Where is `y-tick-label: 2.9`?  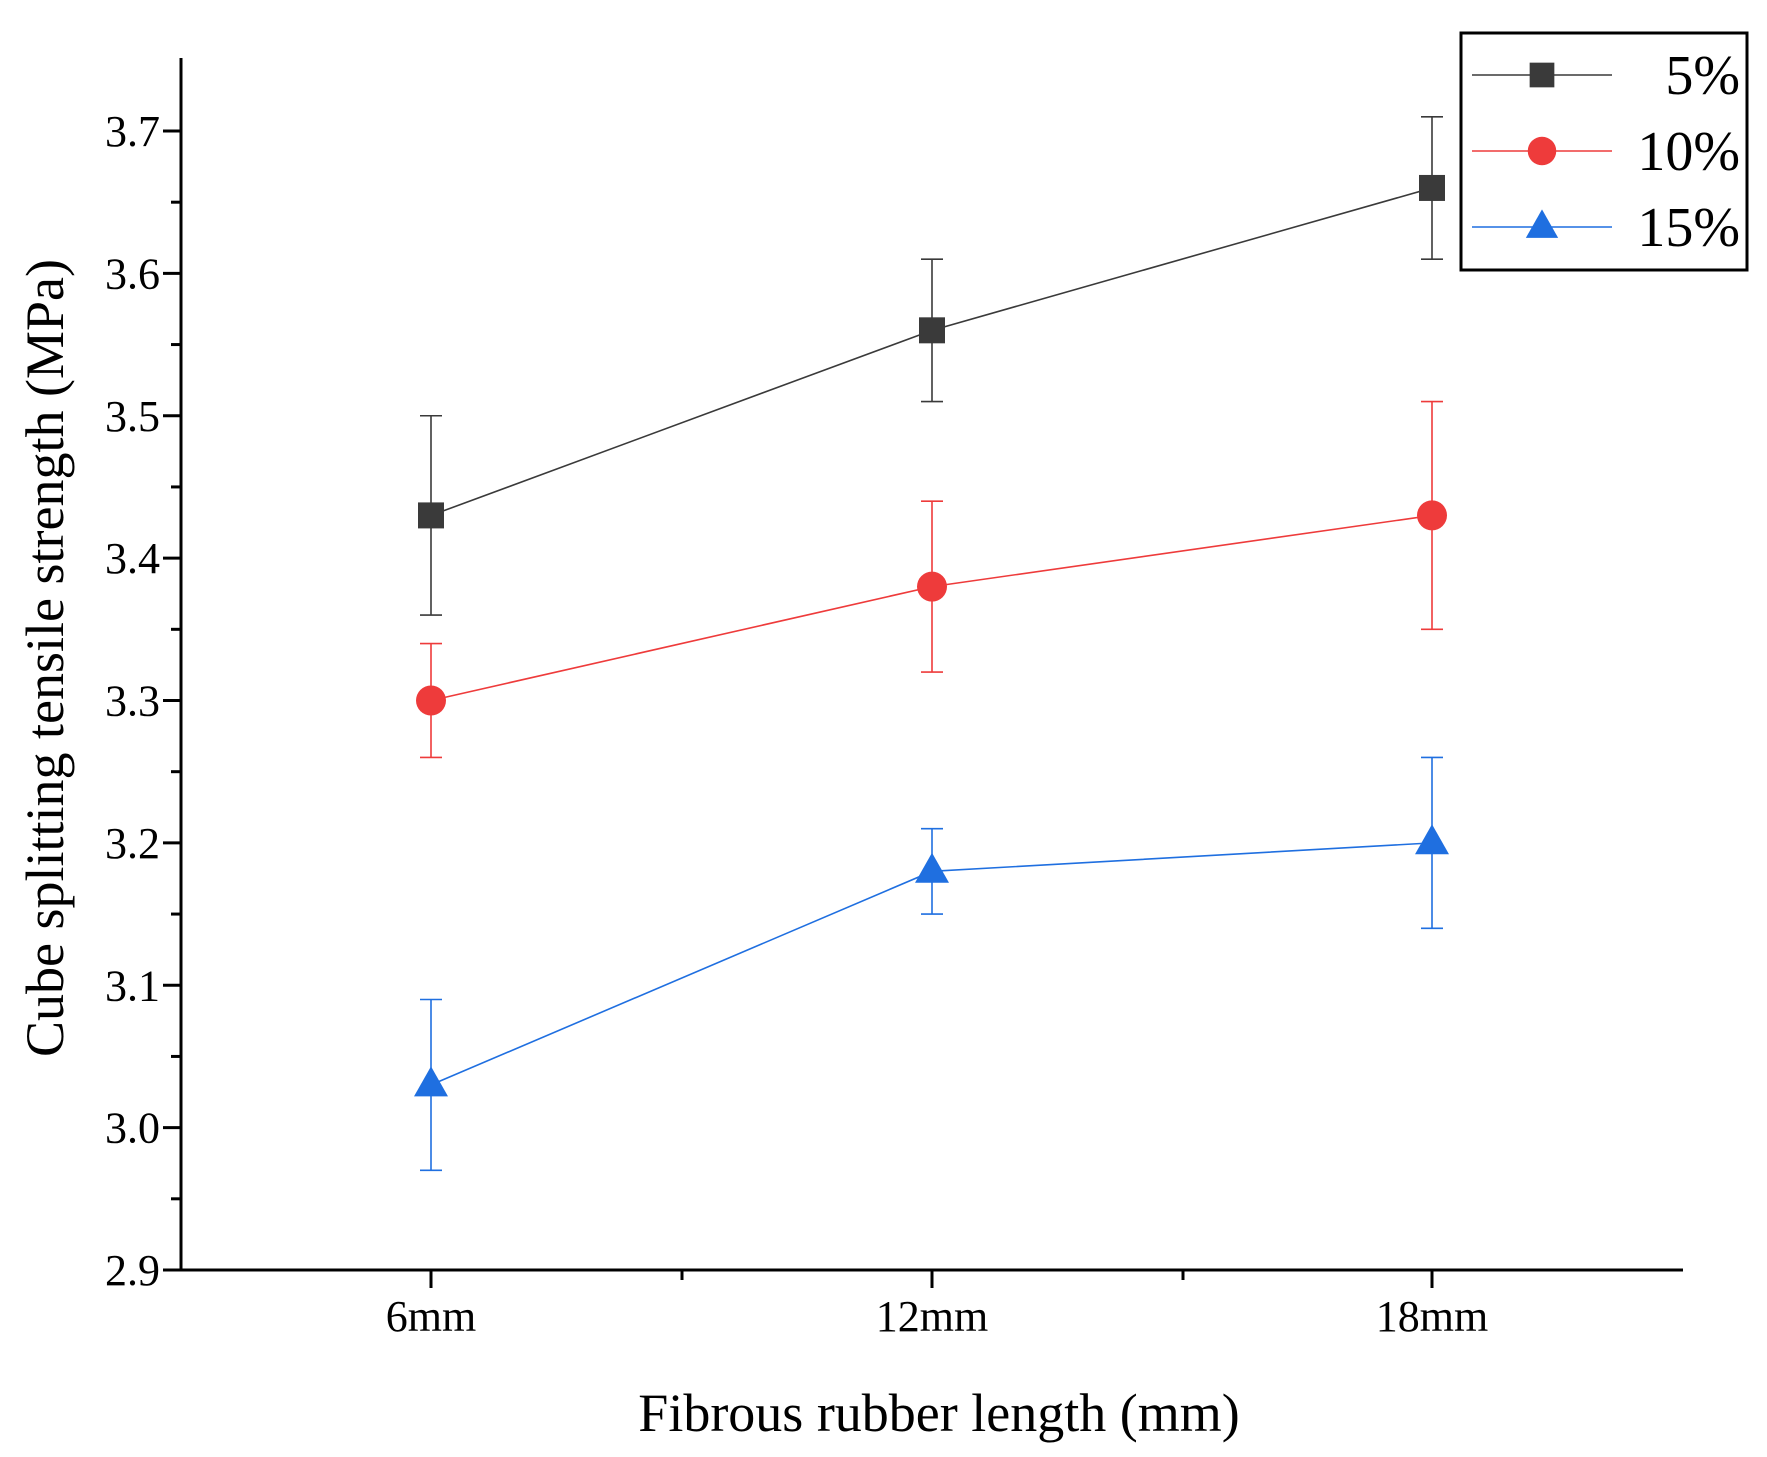
y-tick-label: 2.9 is located at coordinates (132, 1270).